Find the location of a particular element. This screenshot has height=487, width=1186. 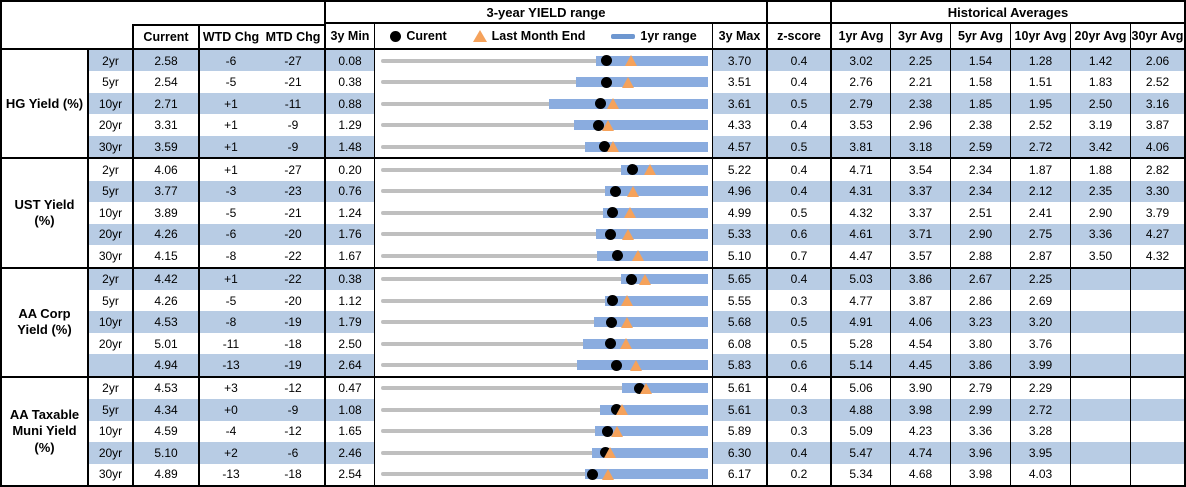

cell-avg-5yr: 2.51 is located at coordinates (980, 213).